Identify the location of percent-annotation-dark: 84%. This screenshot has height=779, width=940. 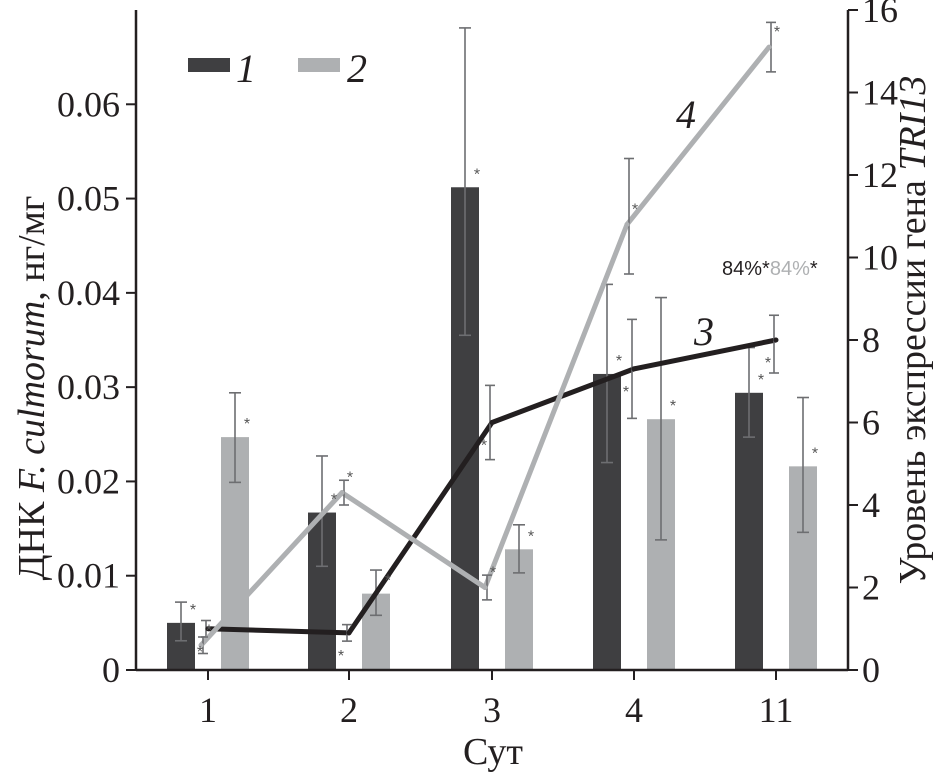
(742, 269).